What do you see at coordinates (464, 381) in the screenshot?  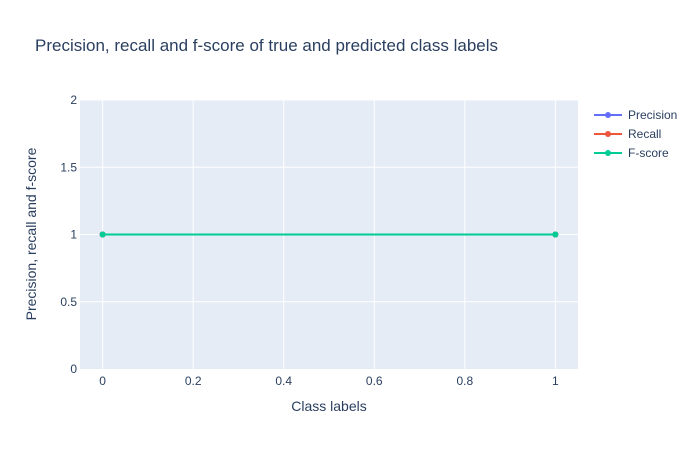 I see `x-tick-label: 0.8` at bounding box center [464, 381].